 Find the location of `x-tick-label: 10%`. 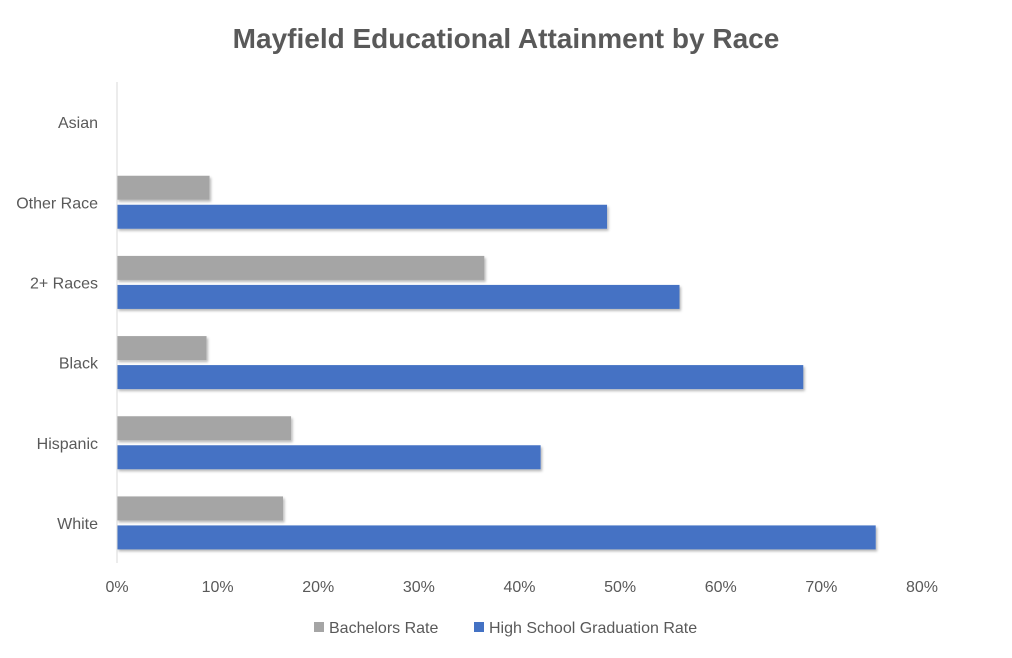

x-tick-label: 10% is located at coordinates (218, 587).